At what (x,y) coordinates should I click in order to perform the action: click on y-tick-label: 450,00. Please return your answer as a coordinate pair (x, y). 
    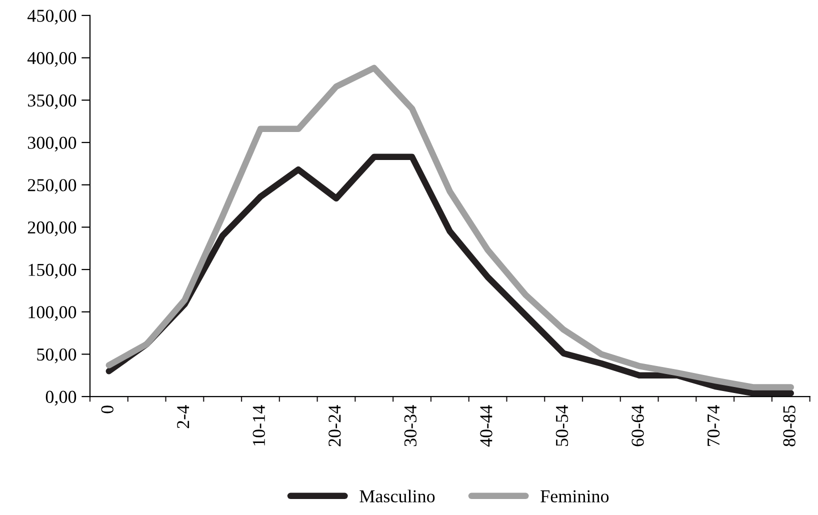
    Looking at the image, I should click on (51, 17).